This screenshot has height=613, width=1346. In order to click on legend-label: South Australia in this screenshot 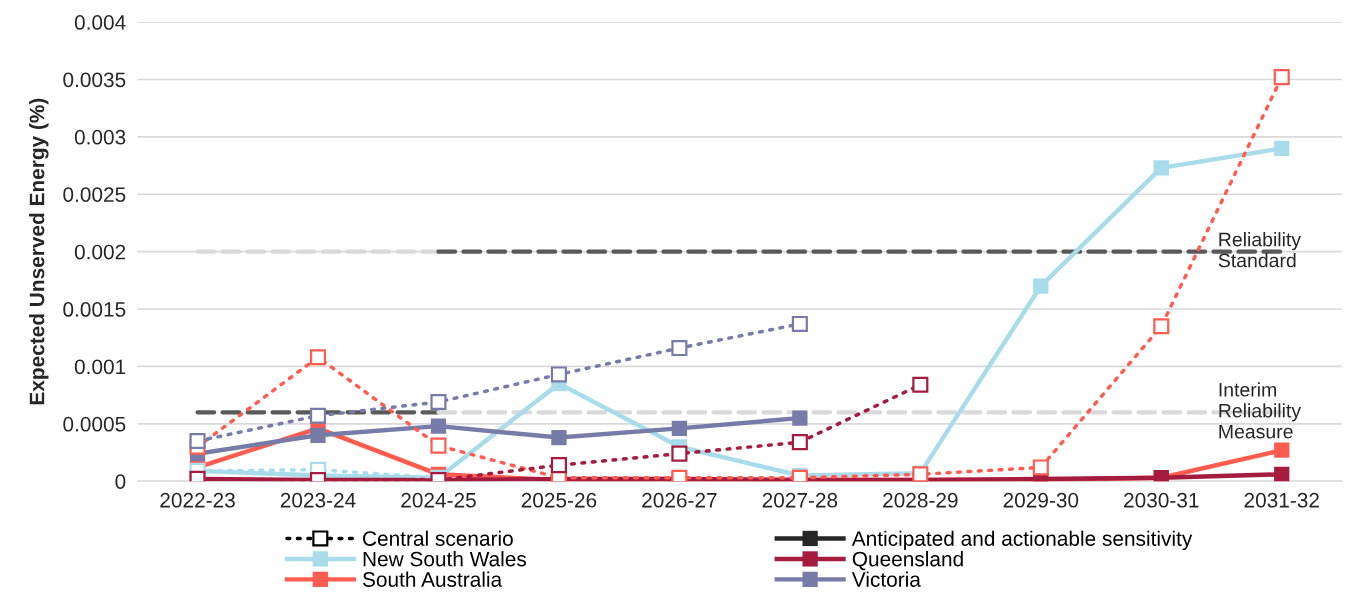, I will do `click(432, 579)`.